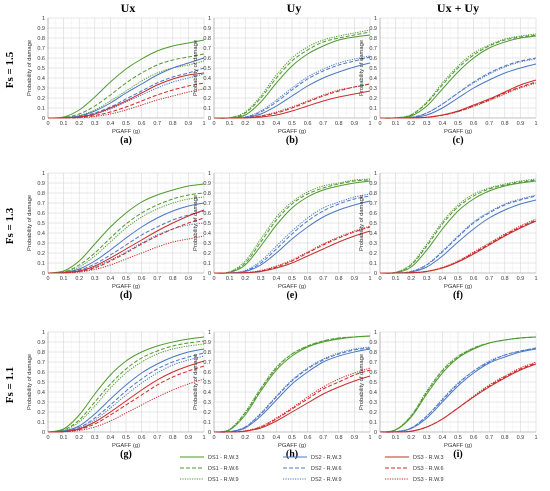 This screenshot has width=550, height=491. I want to click on panel-label: (d), so click(126, 295).